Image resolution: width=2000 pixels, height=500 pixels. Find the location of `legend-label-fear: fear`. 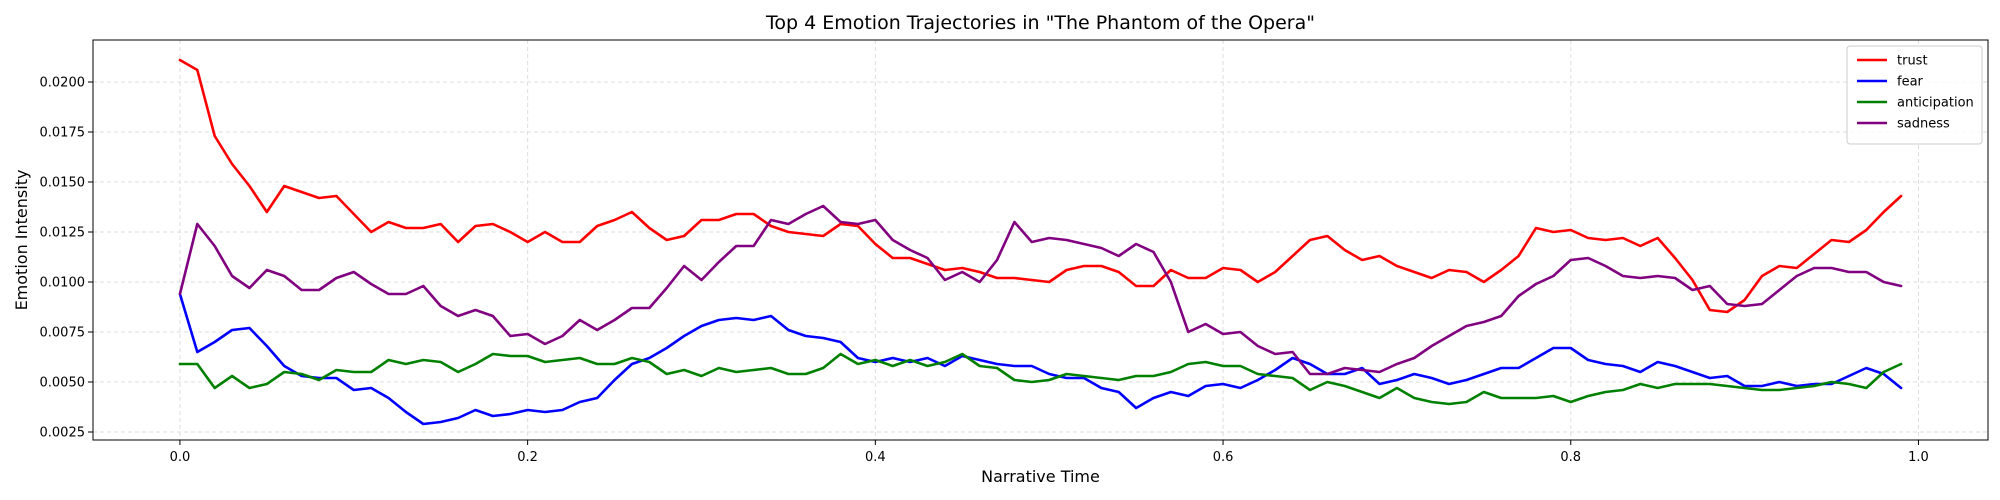

legend-label-fear: fear is located at coordinates (1910, 82).